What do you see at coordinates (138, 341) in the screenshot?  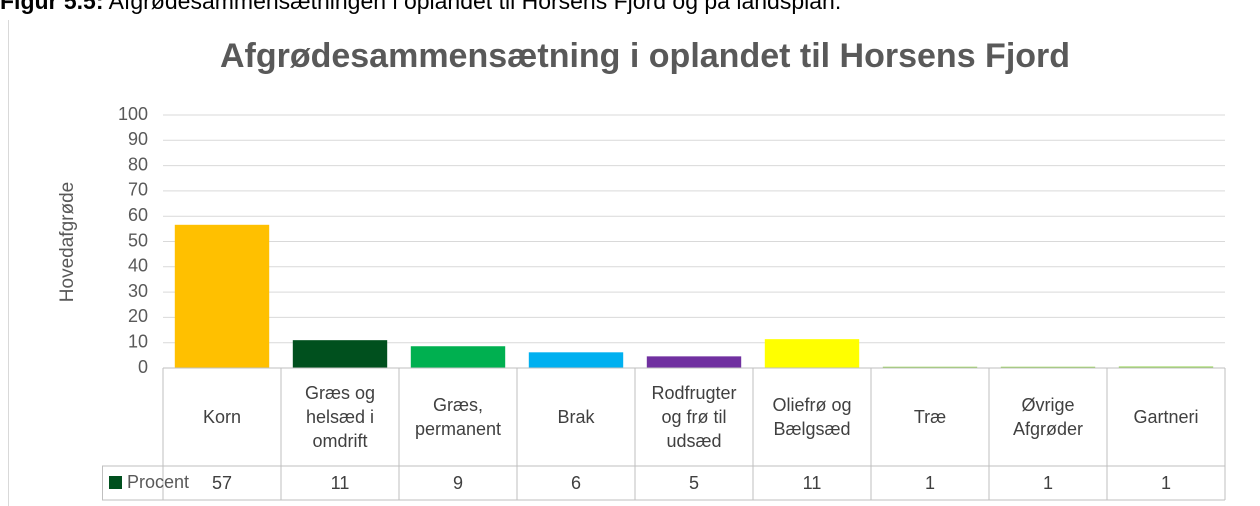 I see `y-tick-label: 10` at bounding box center [138, 341].